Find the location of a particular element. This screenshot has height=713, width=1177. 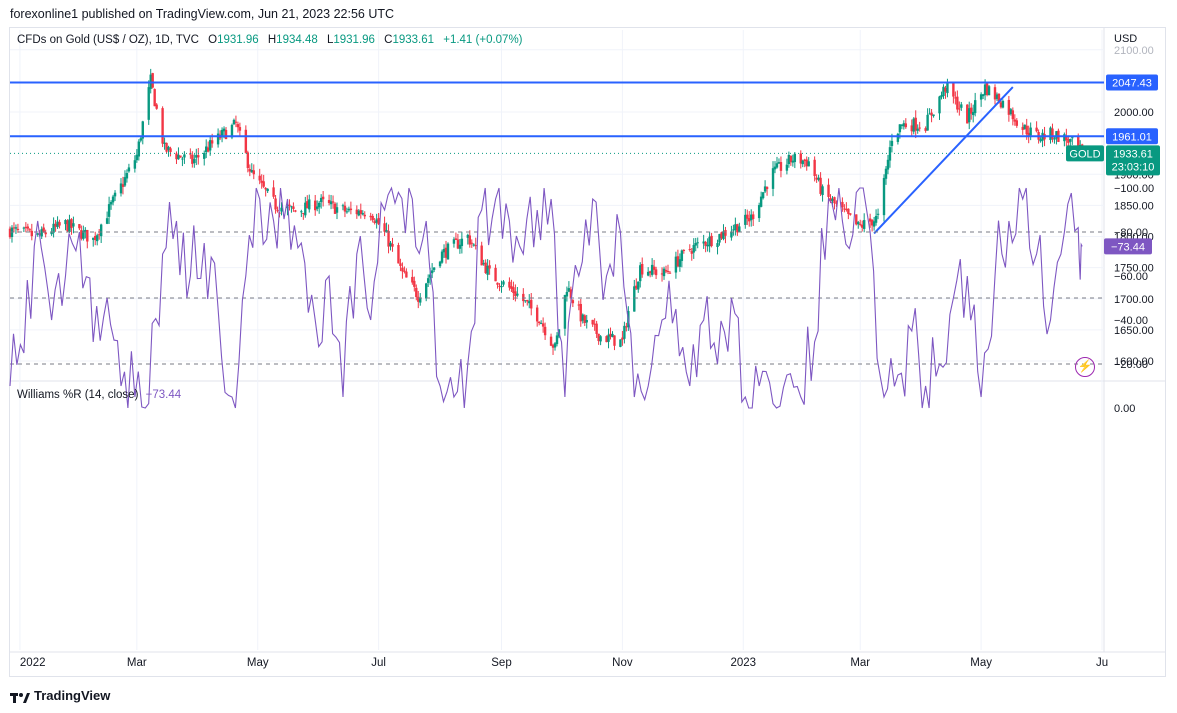

gold-label-bg is located at coordinates (1085, 153).